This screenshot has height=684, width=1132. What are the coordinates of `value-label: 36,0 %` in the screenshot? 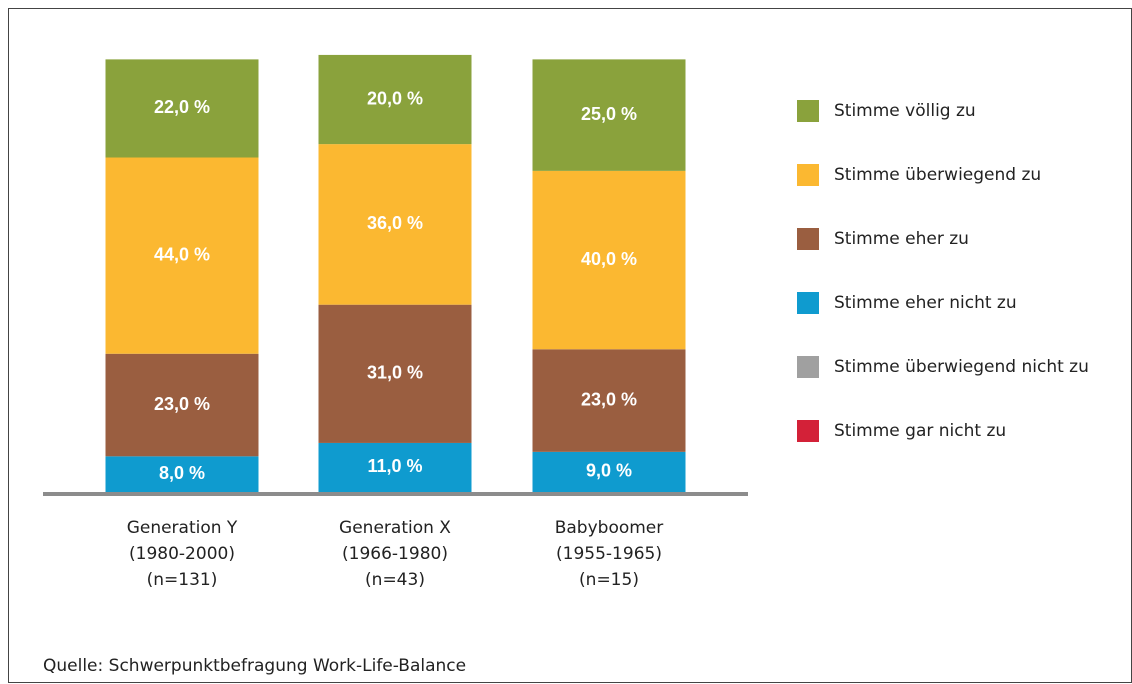 It's located at (395, 223).